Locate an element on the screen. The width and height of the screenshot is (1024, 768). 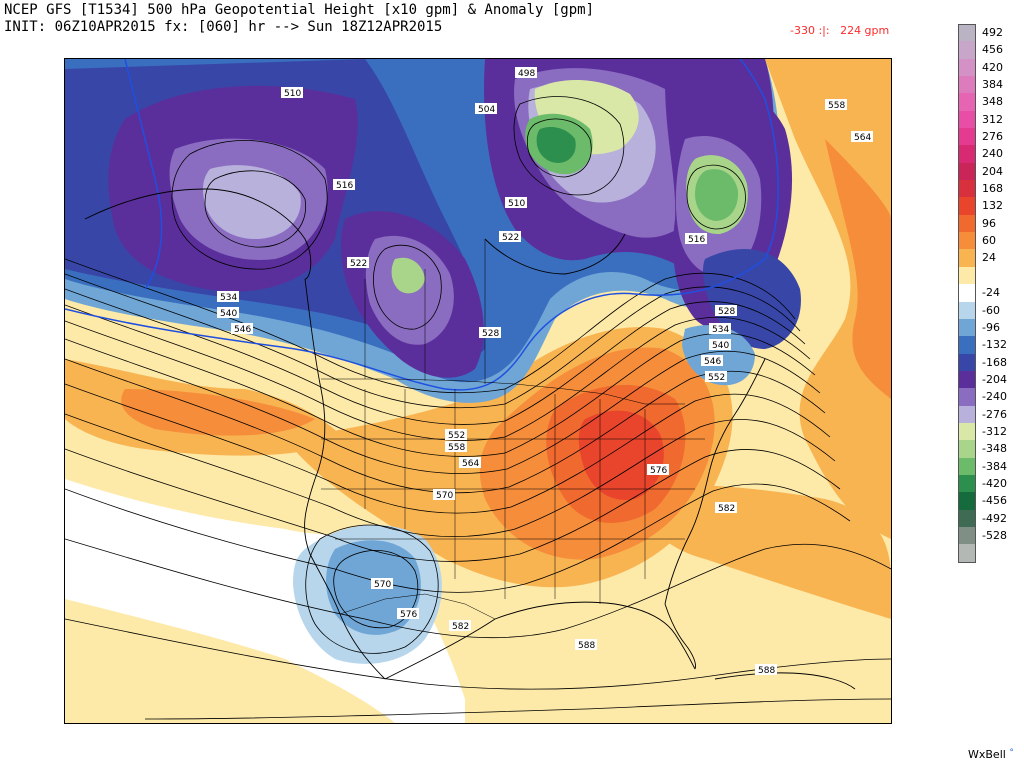
legend-label: -528 is located at coordinates (994, 535).